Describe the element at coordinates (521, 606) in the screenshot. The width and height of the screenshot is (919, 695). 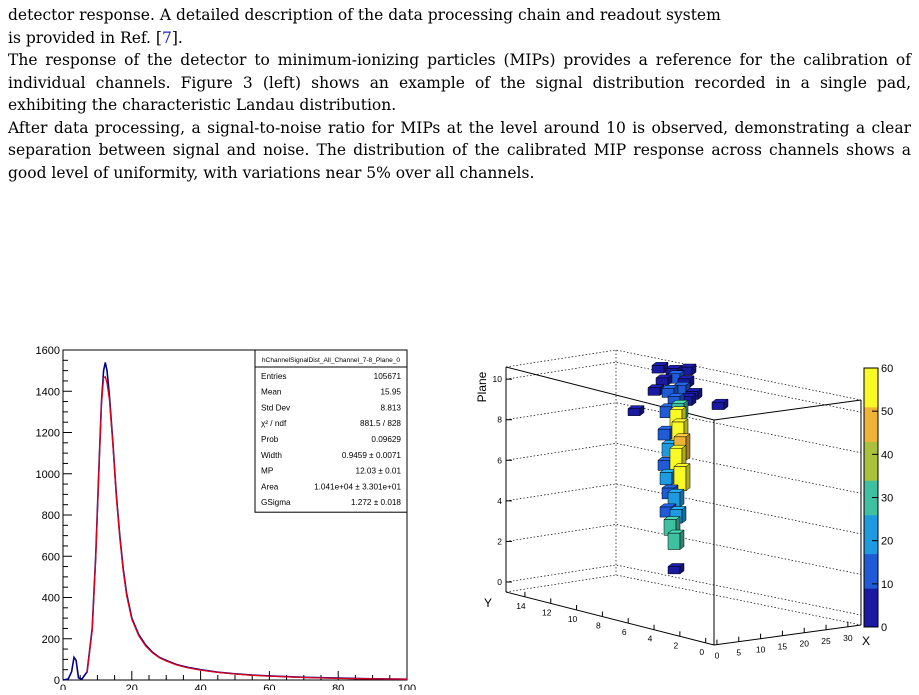
I see `y-tick-label: 14` at that location.